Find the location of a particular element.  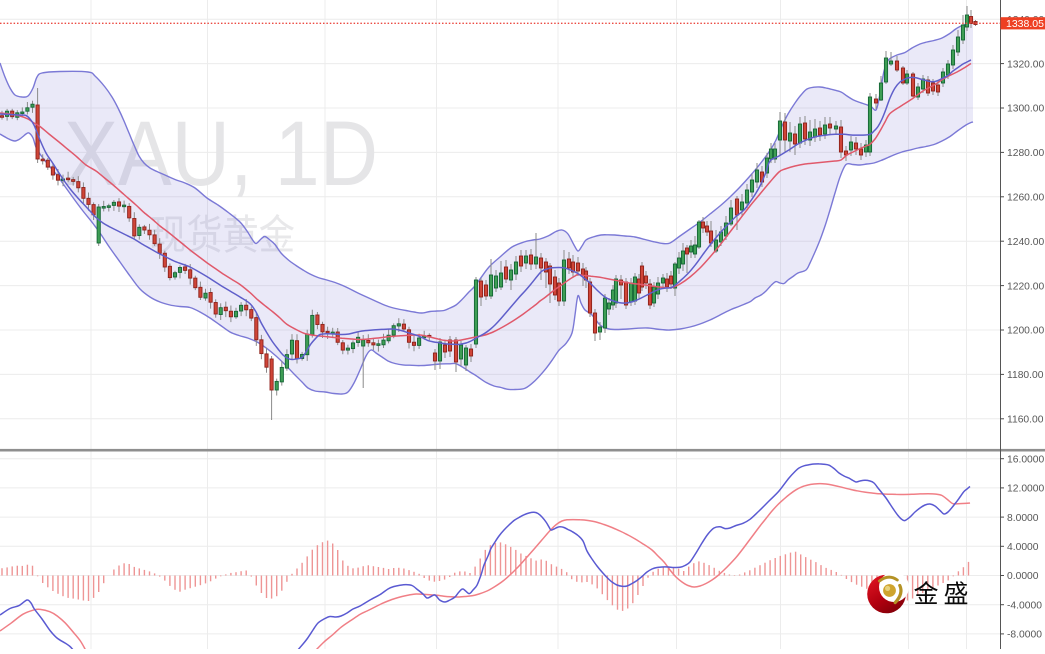

svg-text: 1300.00 is located at coordinates (1025, 109).